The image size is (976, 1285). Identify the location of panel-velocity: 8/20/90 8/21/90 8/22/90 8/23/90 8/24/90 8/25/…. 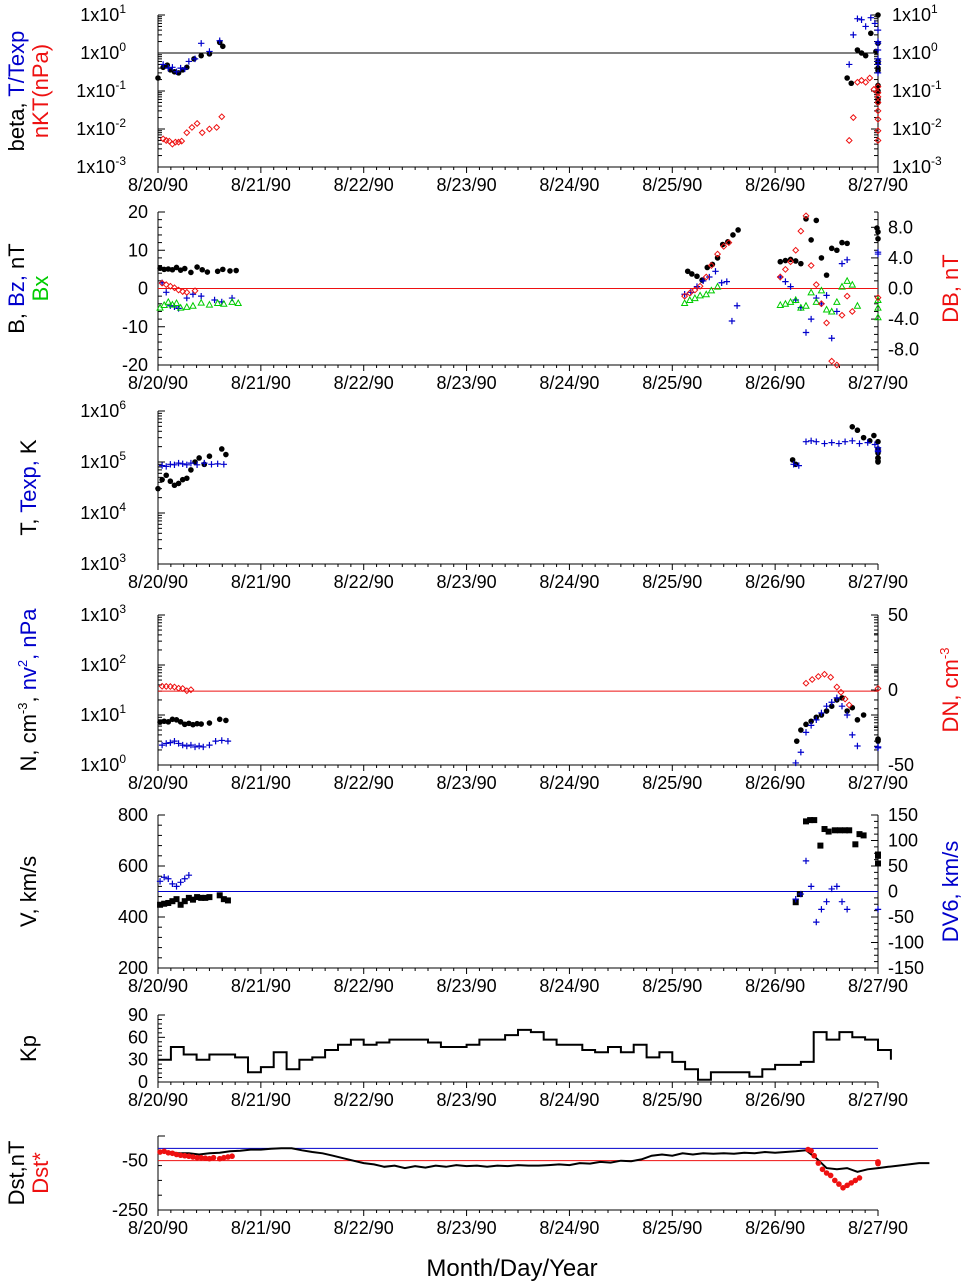
(489, 900).